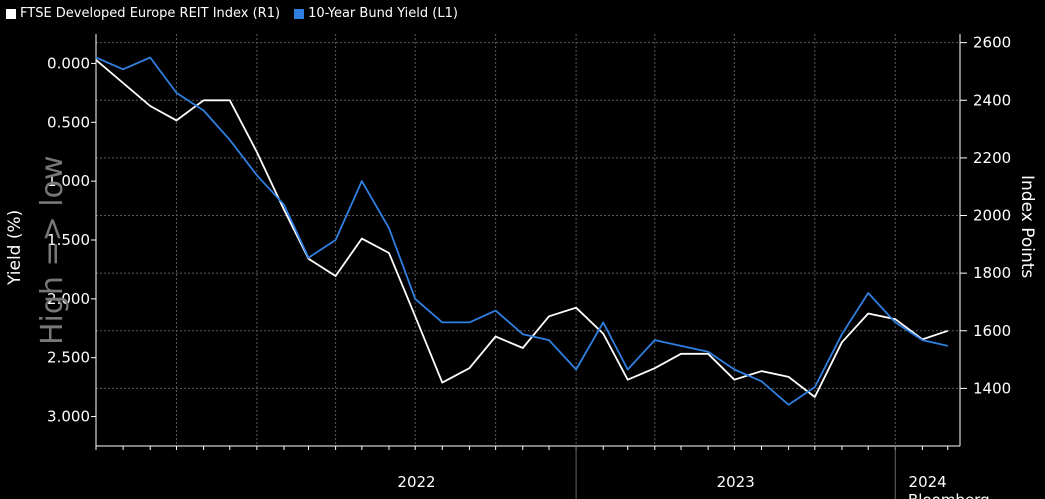  Describe the element at coordinates (52, 250) in the screenshot. I see `watermark-text: High => low` at that location.